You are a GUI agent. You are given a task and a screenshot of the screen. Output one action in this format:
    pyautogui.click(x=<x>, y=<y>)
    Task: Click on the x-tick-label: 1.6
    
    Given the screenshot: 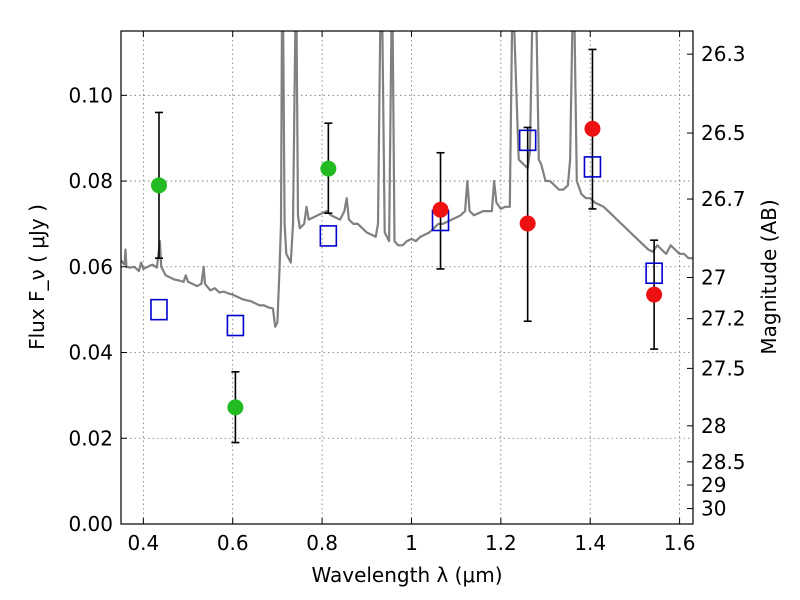 What is the action you would take?
    pyautogui.click(x=680, y=543)
    